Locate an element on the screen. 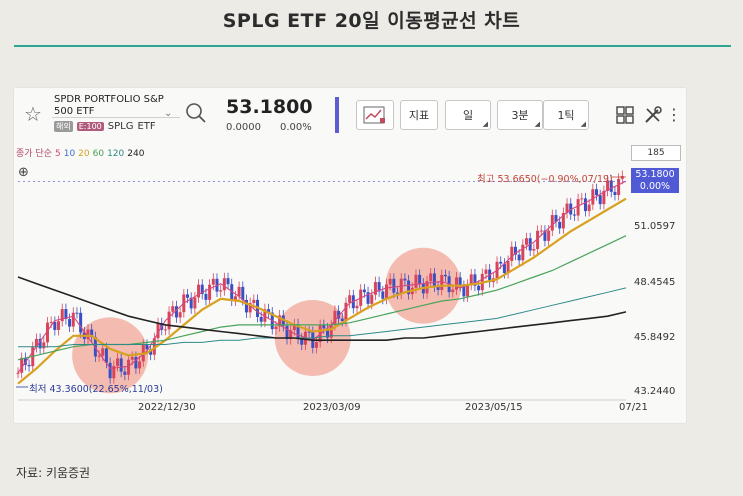 The image size is (743, 496). search-button is located at coordinates (196, 113).